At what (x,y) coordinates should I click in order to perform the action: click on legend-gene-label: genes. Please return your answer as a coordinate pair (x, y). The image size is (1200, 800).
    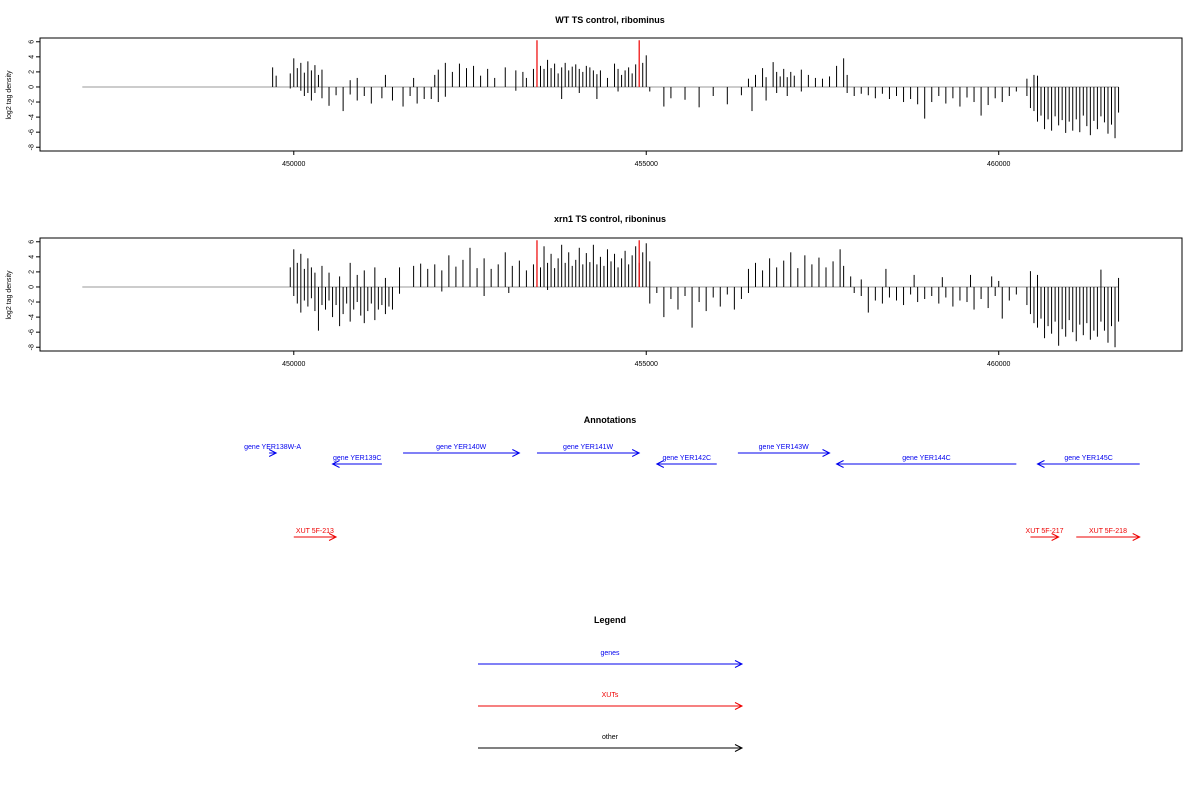
    Looking at the image, I should click on (610, 653).